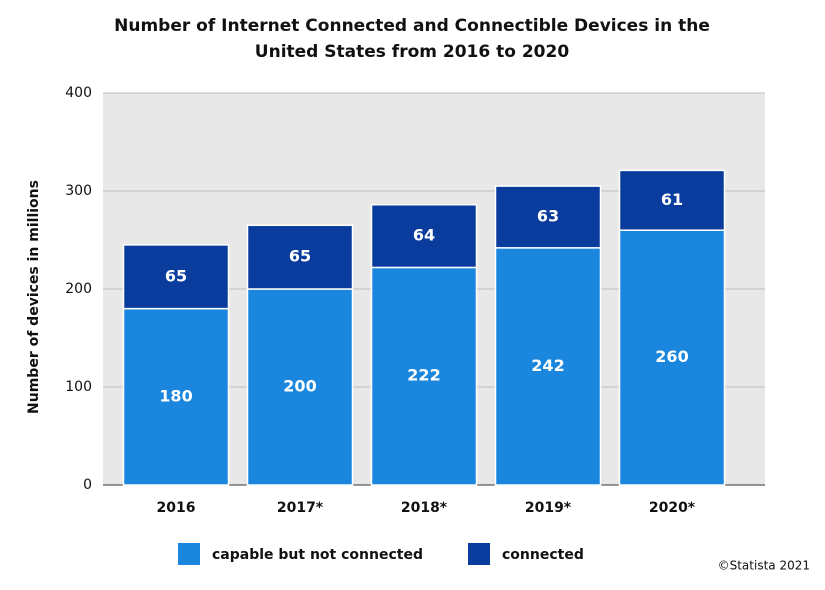  What do you see at coordinates (672, 508) in the screenshot?
I see `x-tick-label: 2020*` at bounding box center [672, 508].